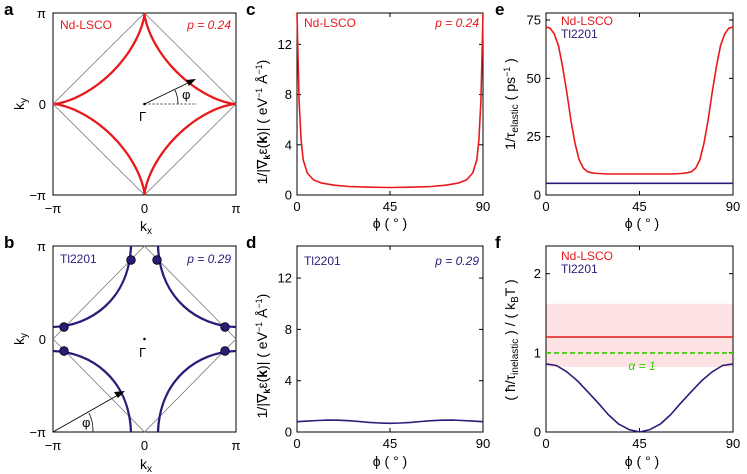  Describe the element at coordinates (511, 104) in the screenshot. I see `ylabel-e: 1/τelastic ( ps−1 )` at that location.